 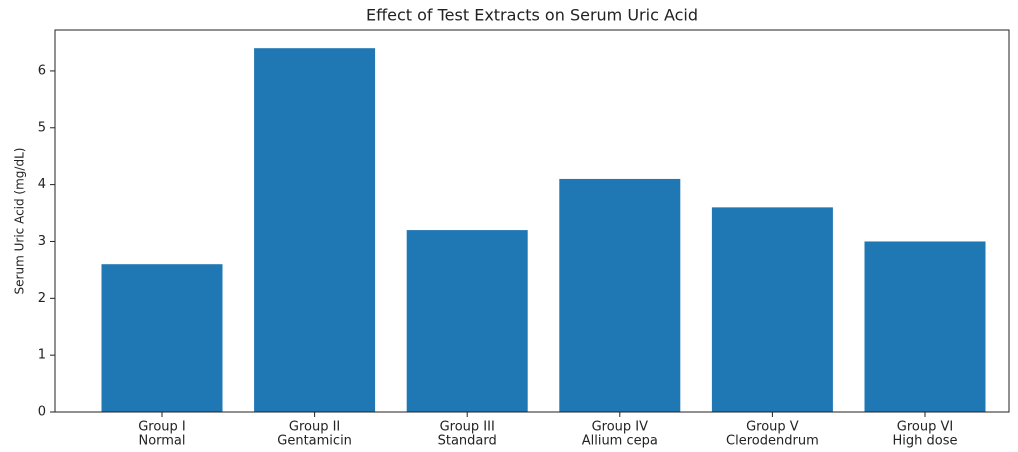 What do you see at coordinates (314, 427) in the screenshot?
I see `x-tick-label: Group II` at bounding box center [314, 427].